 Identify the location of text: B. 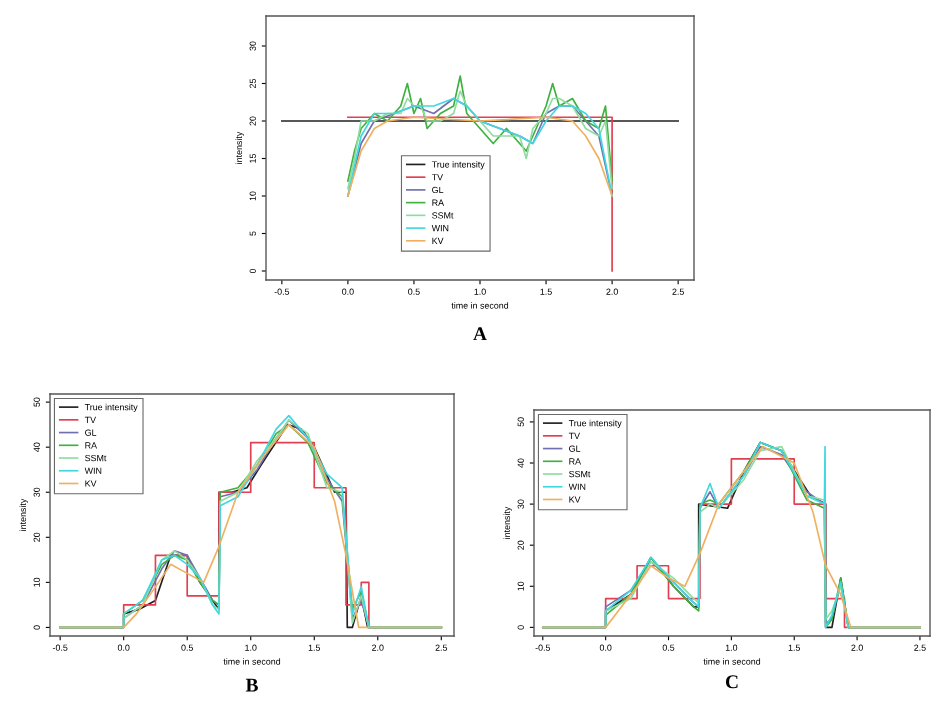
(251, 685).